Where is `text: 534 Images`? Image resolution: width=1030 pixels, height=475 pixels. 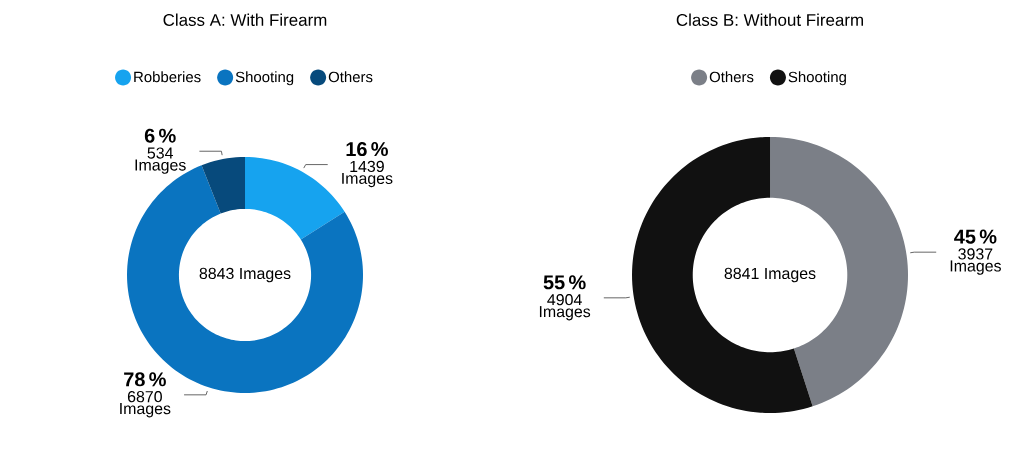
text: 534 Images is located at coordinates (160, 160).